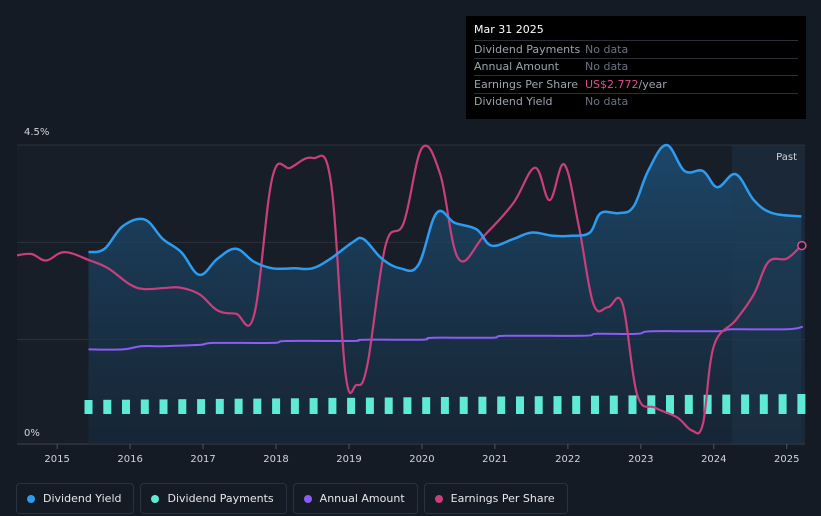  I want to click on x-tick-label: 2015, so click(56, 459).